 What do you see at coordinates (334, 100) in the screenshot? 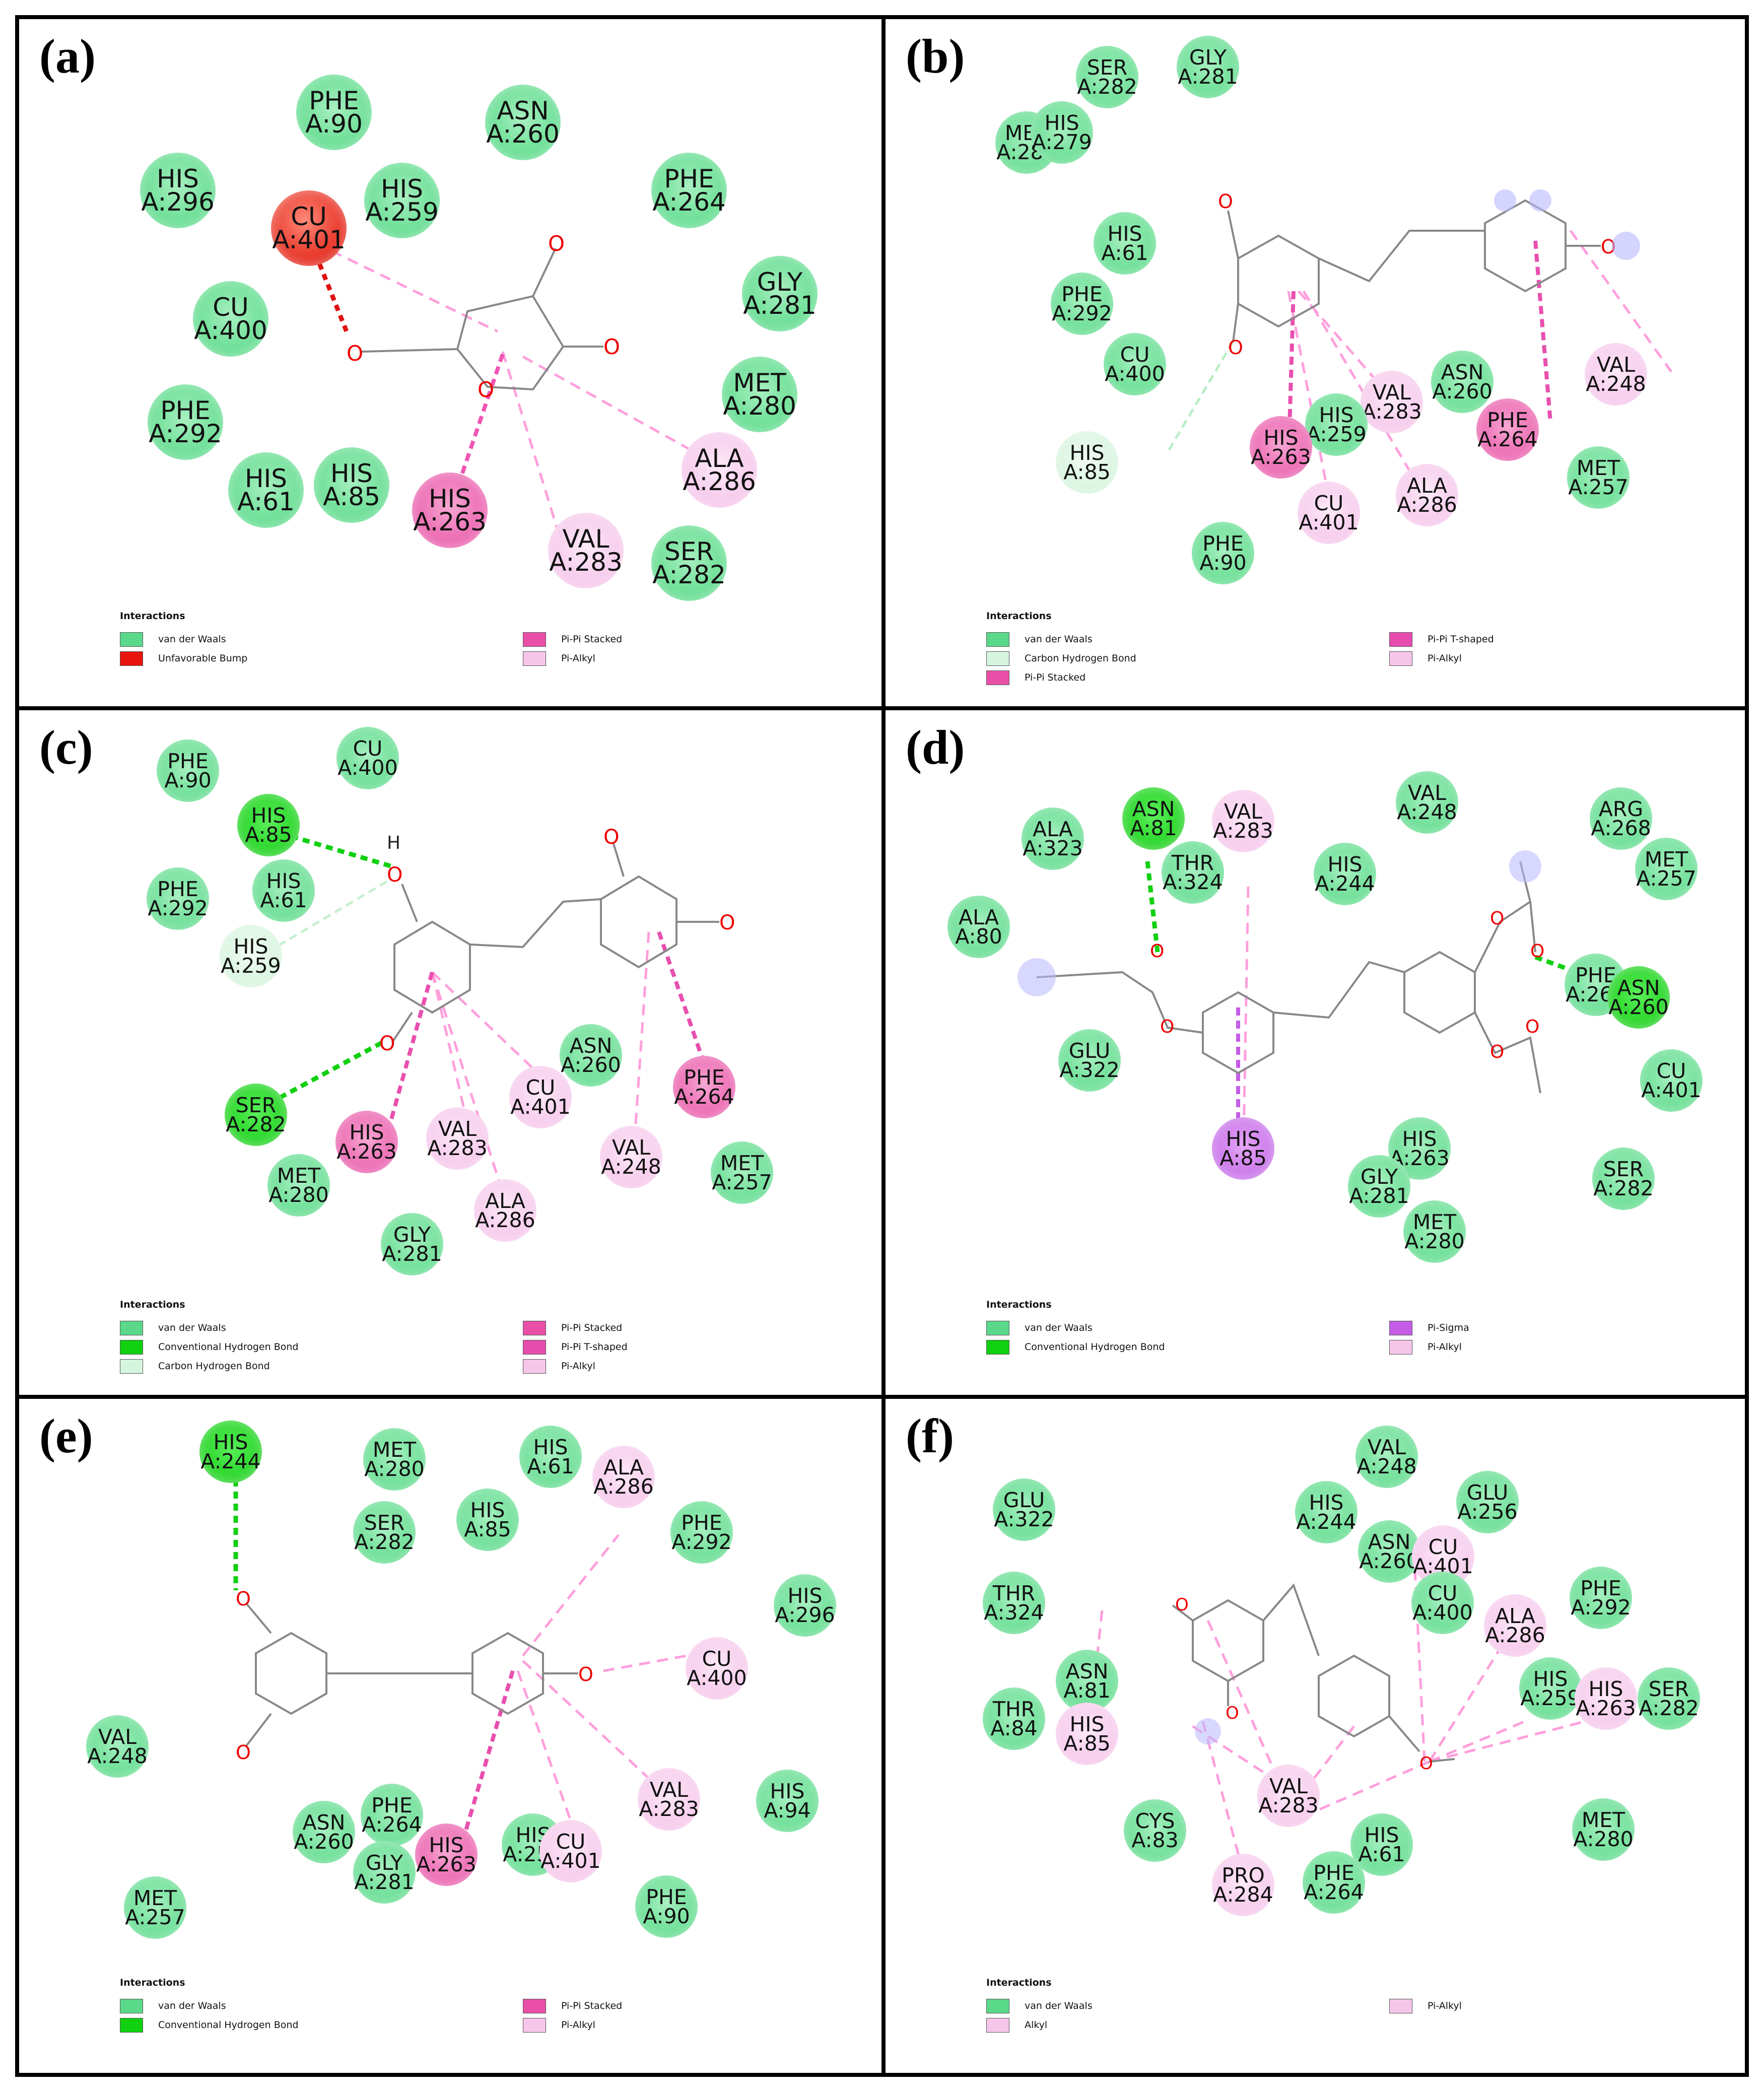
I see `residue-name: PHE` at bounding box center [334, 100].